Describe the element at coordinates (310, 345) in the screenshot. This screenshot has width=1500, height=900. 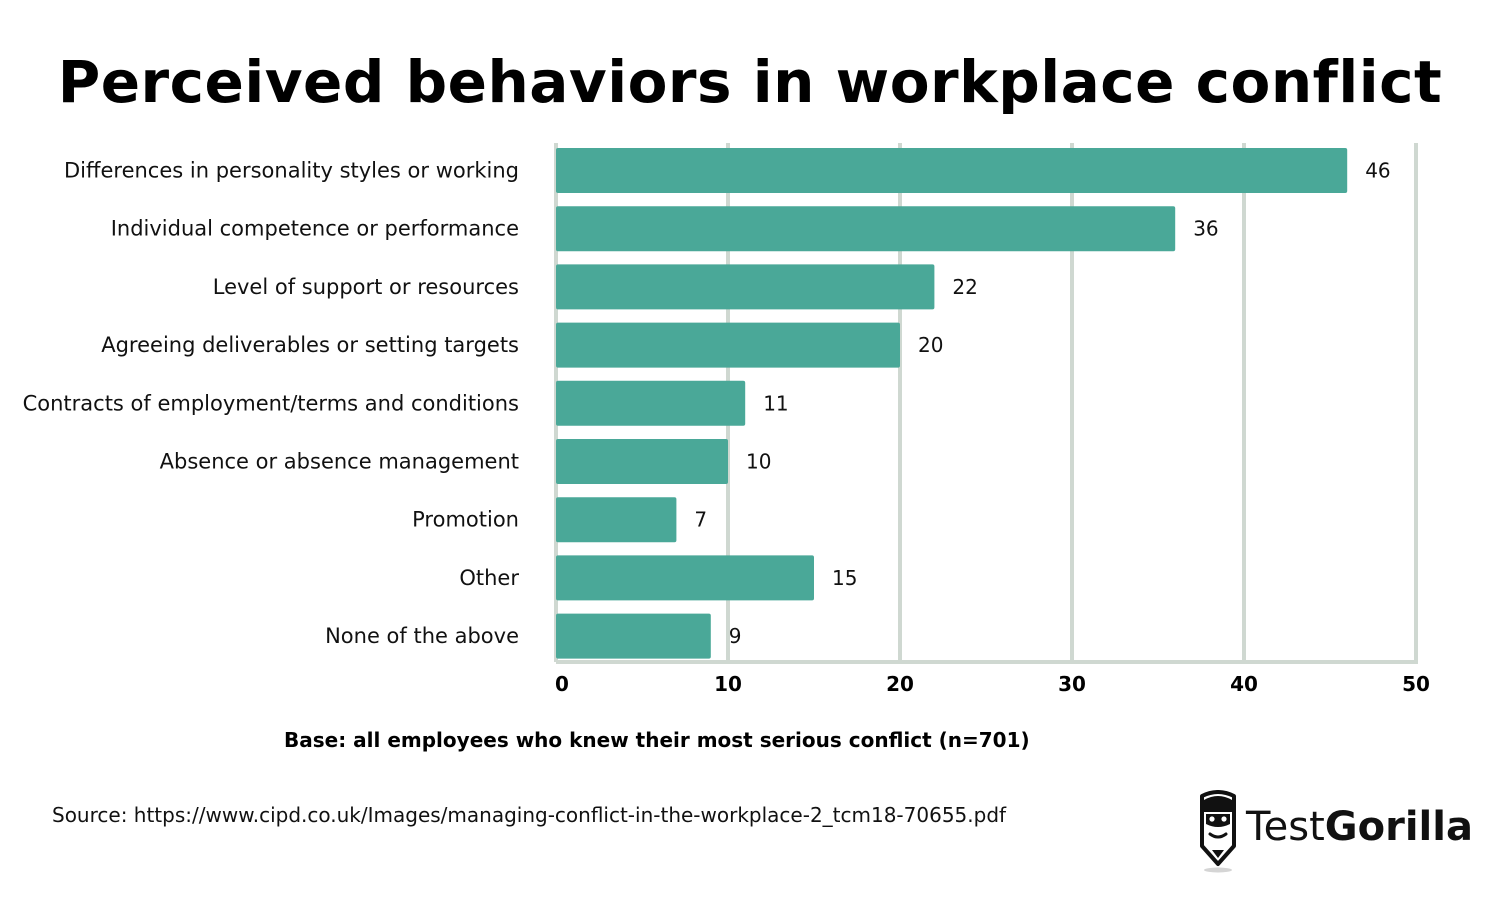
I see `category-label-4: Agreeing deliverables or setting targets` at that location.